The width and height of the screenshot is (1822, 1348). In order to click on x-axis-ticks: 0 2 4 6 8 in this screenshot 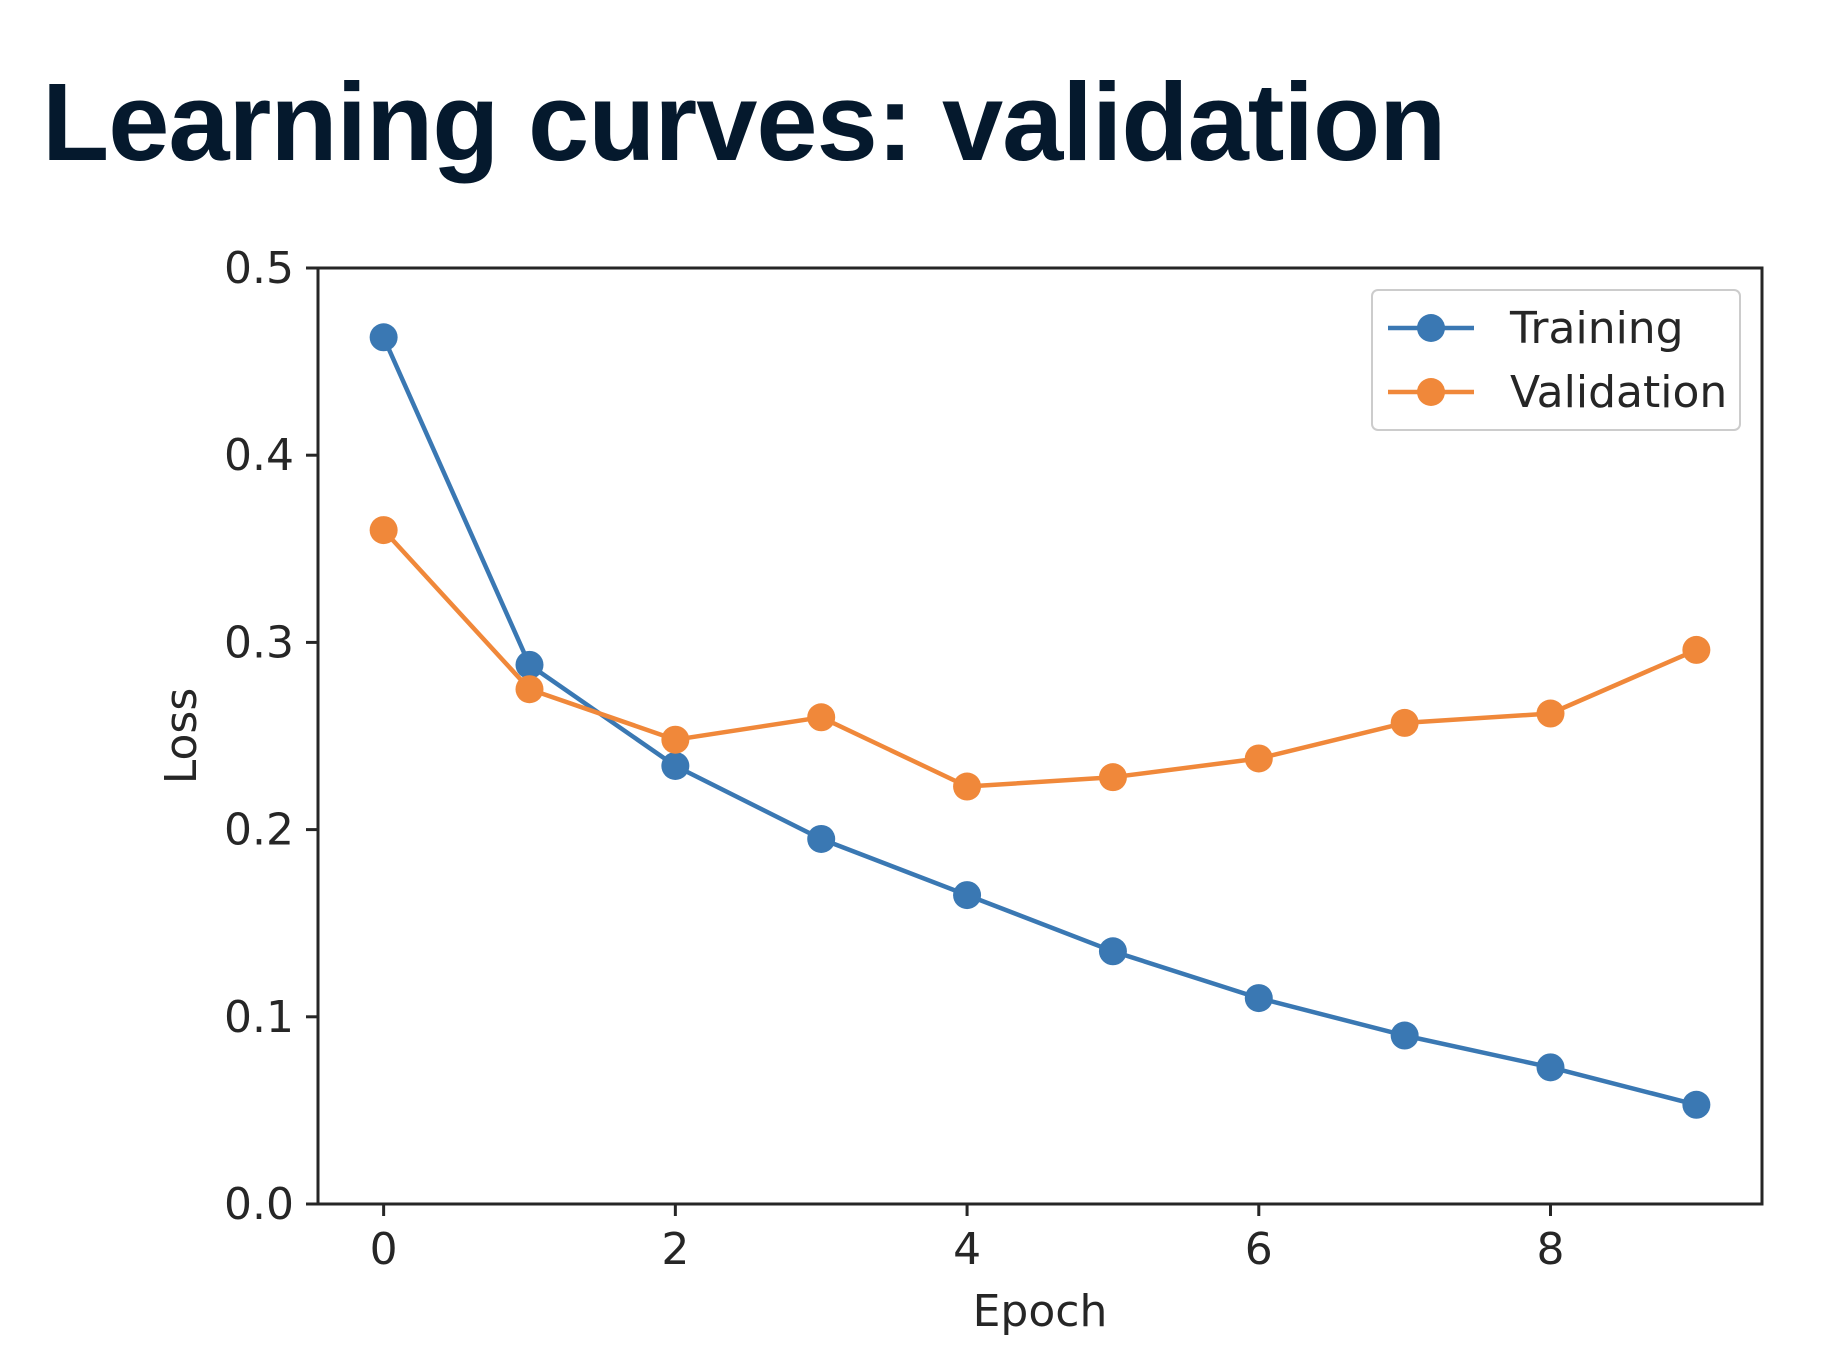, I will do `click(967, 1239)`.